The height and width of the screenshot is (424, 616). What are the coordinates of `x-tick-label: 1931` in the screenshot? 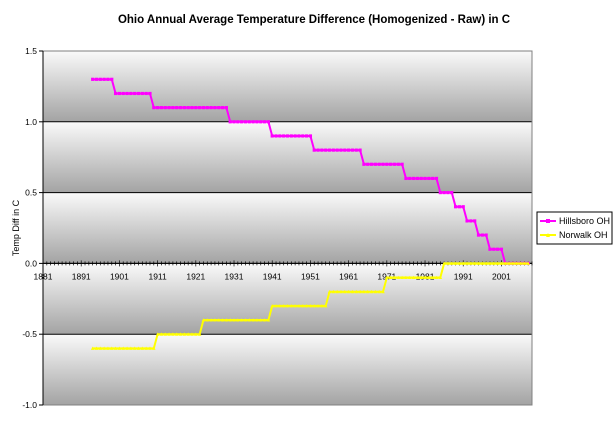 It's located at (234, 276).